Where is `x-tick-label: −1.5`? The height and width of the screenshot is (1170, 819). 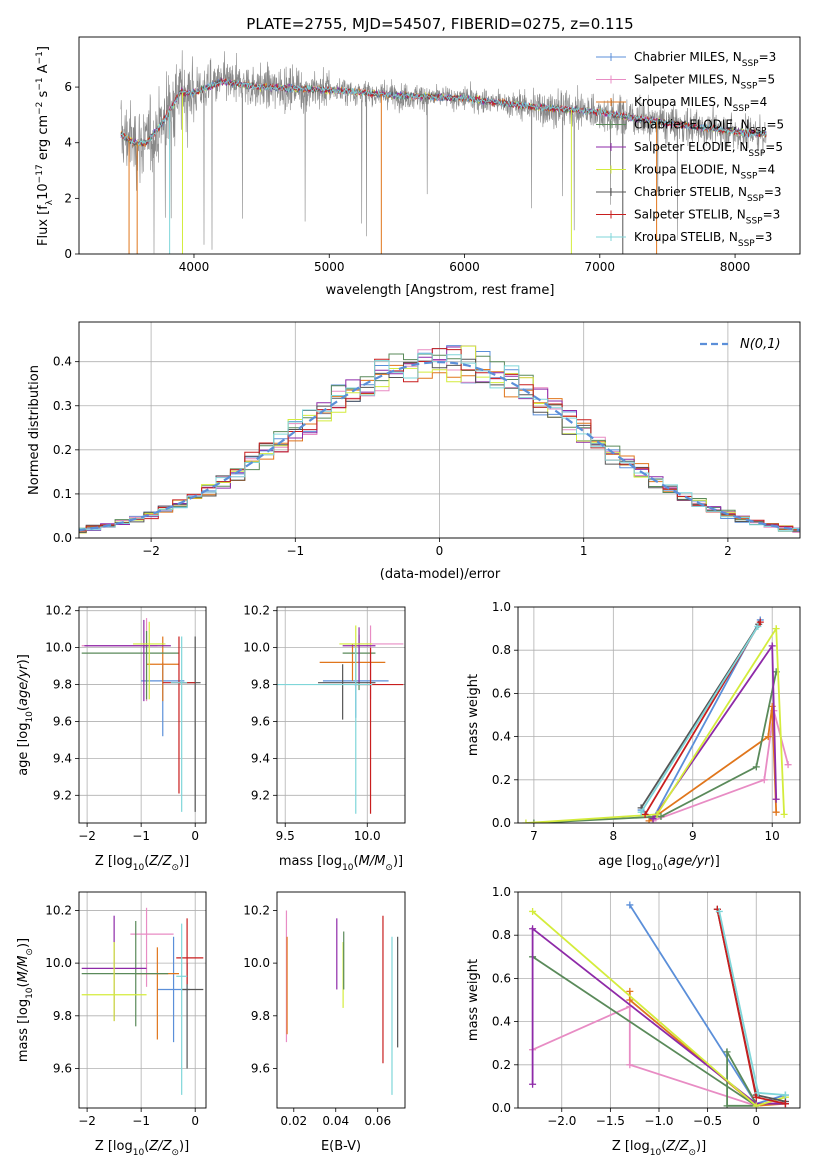 x-tick-label: −1.5 is located at coordinates (610, 1121).